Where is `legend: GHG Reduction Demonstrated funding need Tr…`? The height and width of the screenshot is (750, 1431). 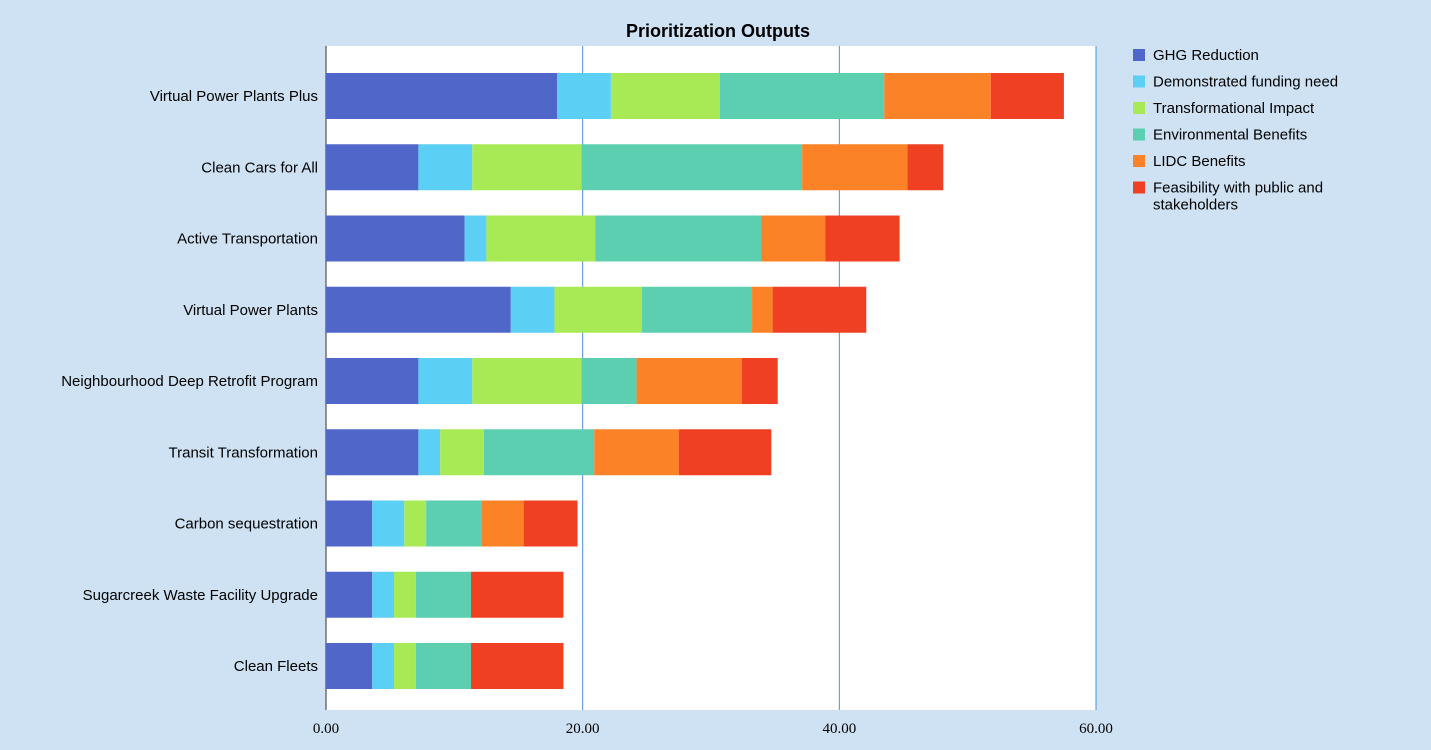
legend: GHG Reduction Demonstrated funding need Tr… is located at coordinates (1235, 130).